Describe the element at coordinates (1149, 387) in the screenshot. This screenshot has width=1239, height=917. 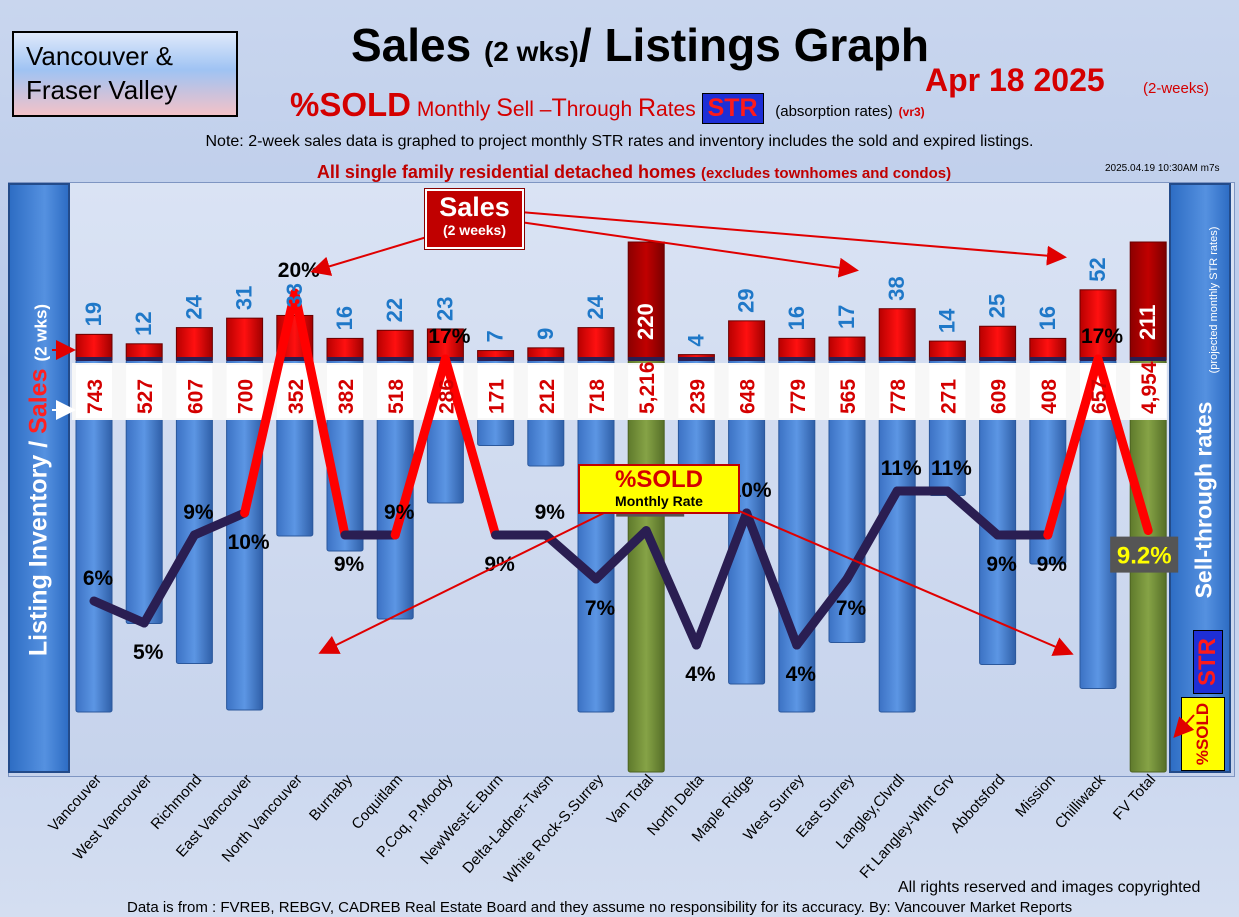
I see `inventory-label: 4,954` at that location.